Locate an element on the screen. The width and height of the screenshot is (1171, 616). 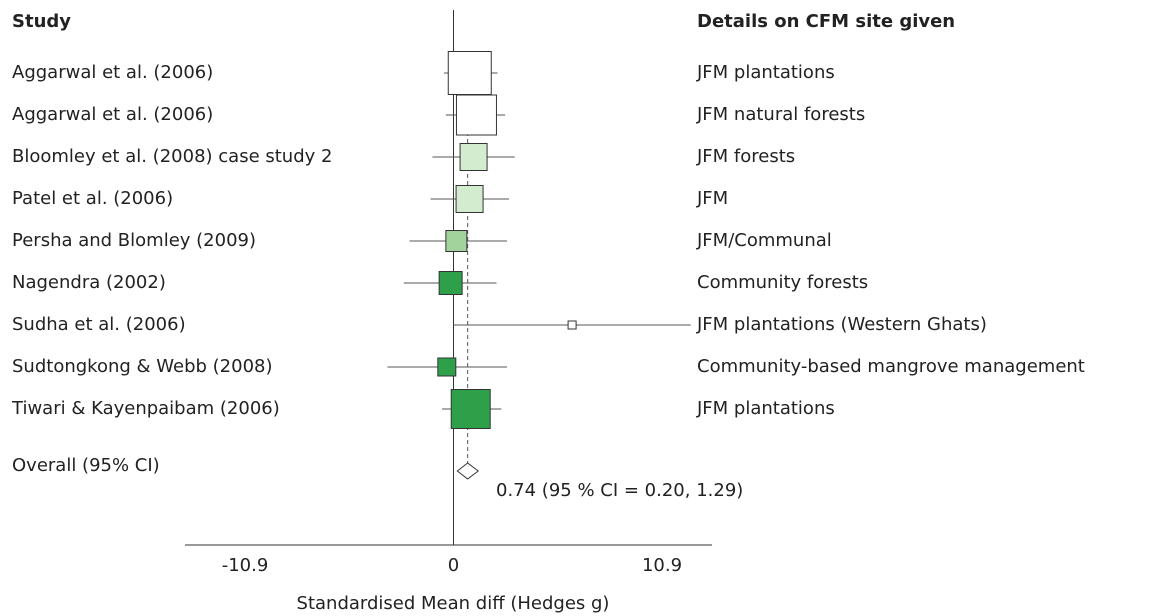
overall-annotation: 0.74 (95 % CI = 0.20, 1.29) is located at coordinates (619, 490).